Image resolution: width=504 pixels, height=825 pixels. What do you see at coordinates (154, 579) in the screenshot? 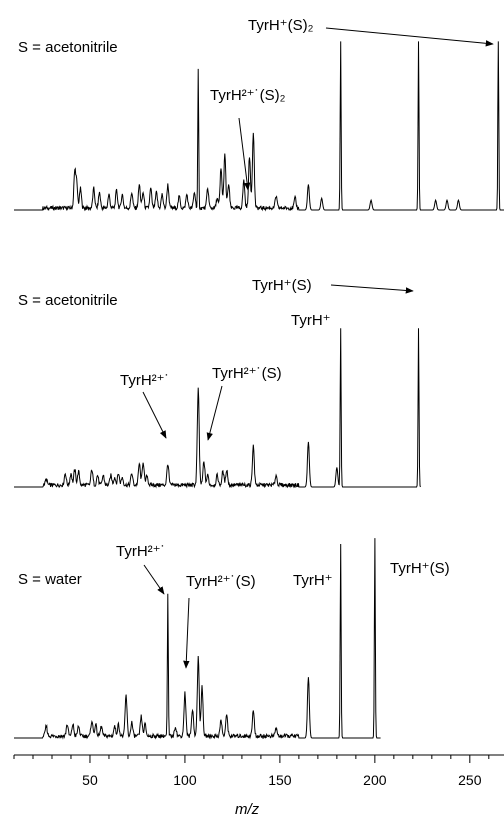
I see `arrow-tyrh2-water` at bounding box center [154, 579].